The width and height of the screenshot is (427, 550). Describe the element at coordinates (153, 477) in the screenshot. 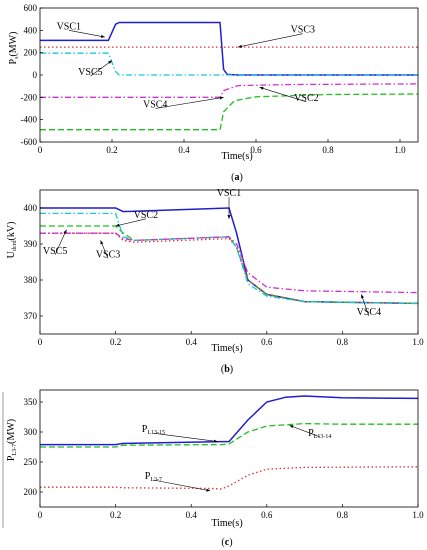

I see `annotation-label: PL3-7` at that location.